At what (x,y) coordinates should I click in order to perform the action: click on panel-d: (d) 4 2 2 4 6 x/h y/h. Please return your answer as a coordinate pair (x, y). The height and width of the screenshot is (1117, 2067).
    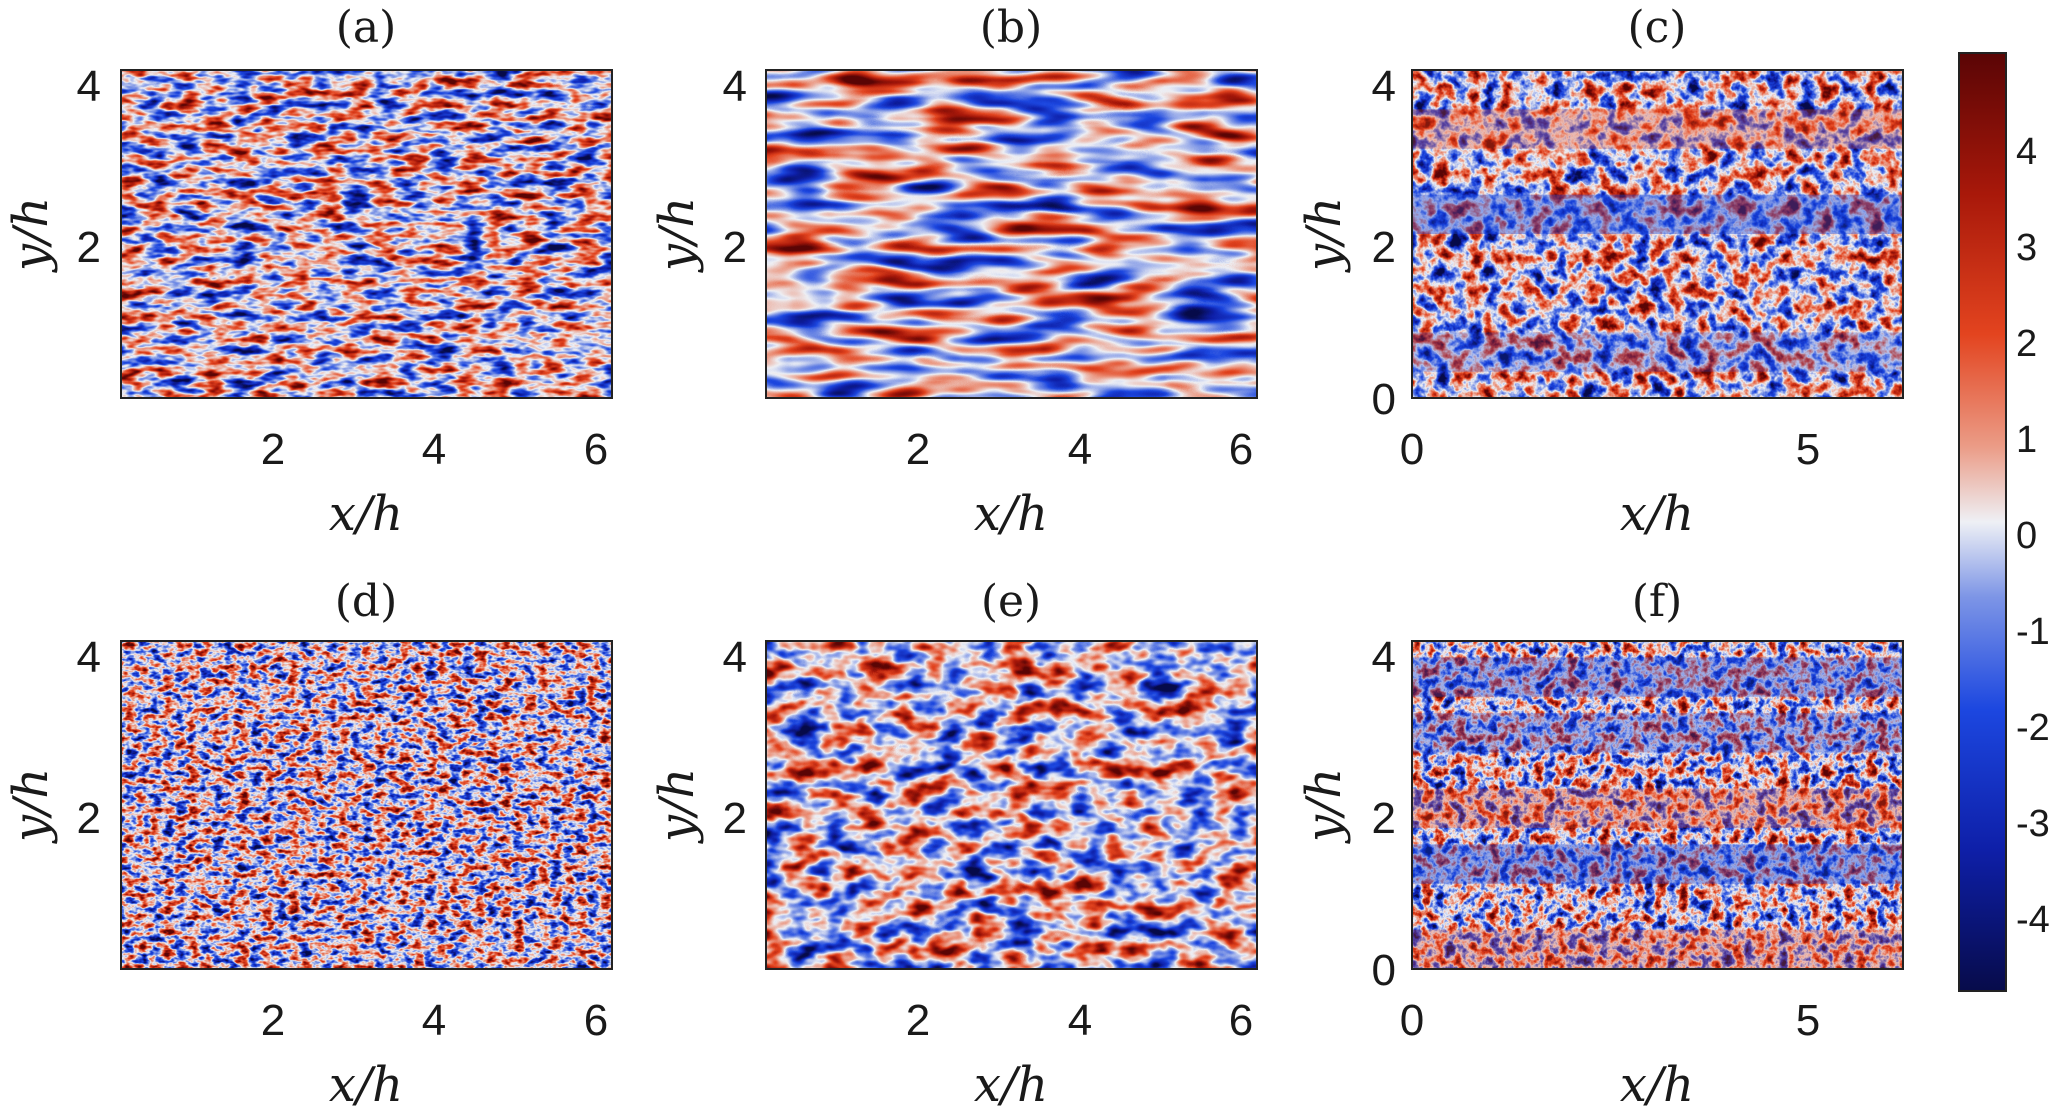
    Looking at the image, I should click on (308, 844).